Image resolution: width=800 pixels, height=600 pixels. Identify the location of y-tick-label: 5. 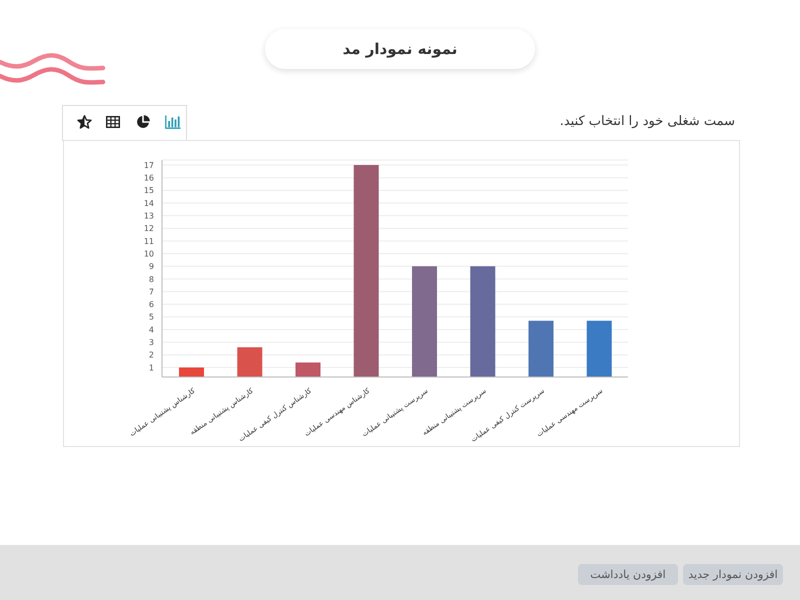
(151, 317).